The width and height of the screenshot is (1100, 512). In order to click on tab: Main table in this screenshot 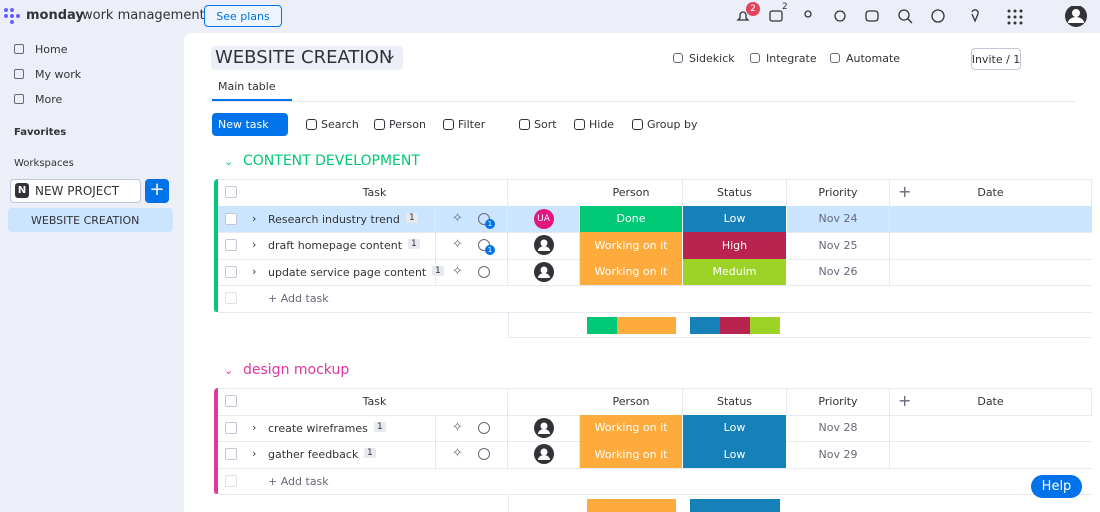, I will do `click(247, 86)`.